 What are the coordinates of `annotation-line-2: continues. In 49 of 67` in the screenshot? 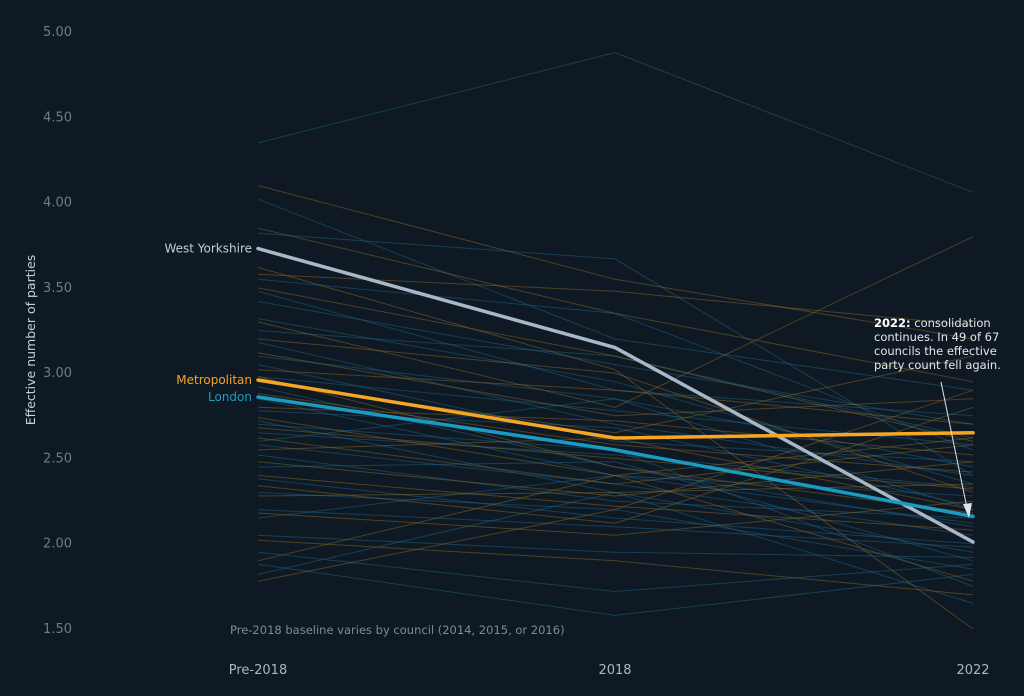 It's located at (936, 337).